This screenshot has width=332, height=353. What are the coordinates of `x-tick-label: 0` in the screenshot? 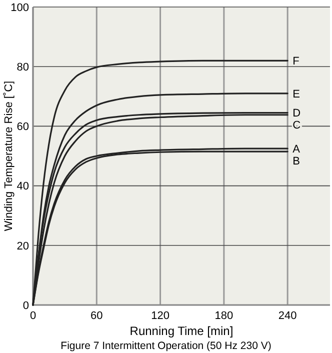 It's located at (33, 316).